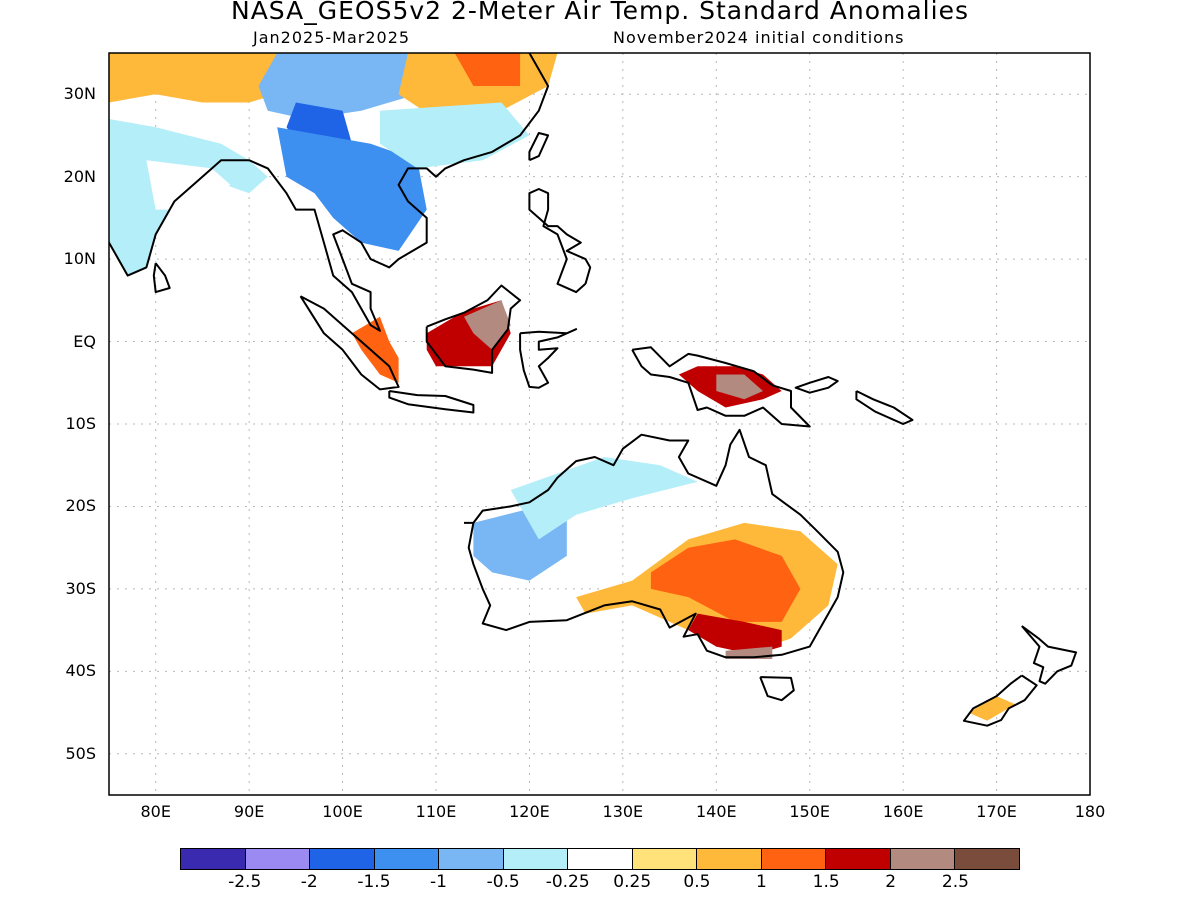  I want to click on lon-tick-label: 160E, so click(903, 811).